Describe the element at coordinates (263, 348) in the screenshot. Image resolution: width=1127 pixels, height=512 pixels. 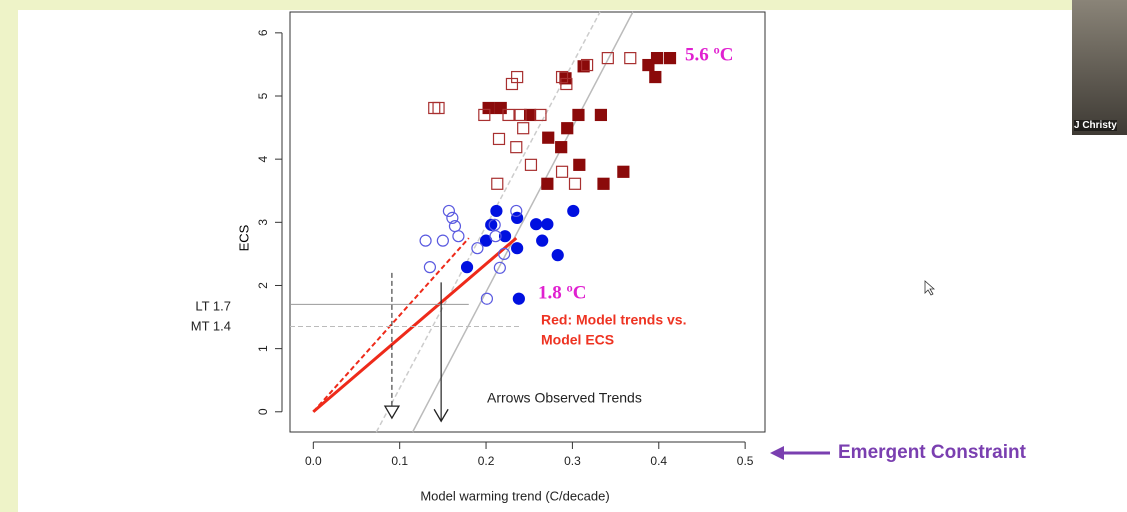
I see `y-tick-label: 1` at that location.